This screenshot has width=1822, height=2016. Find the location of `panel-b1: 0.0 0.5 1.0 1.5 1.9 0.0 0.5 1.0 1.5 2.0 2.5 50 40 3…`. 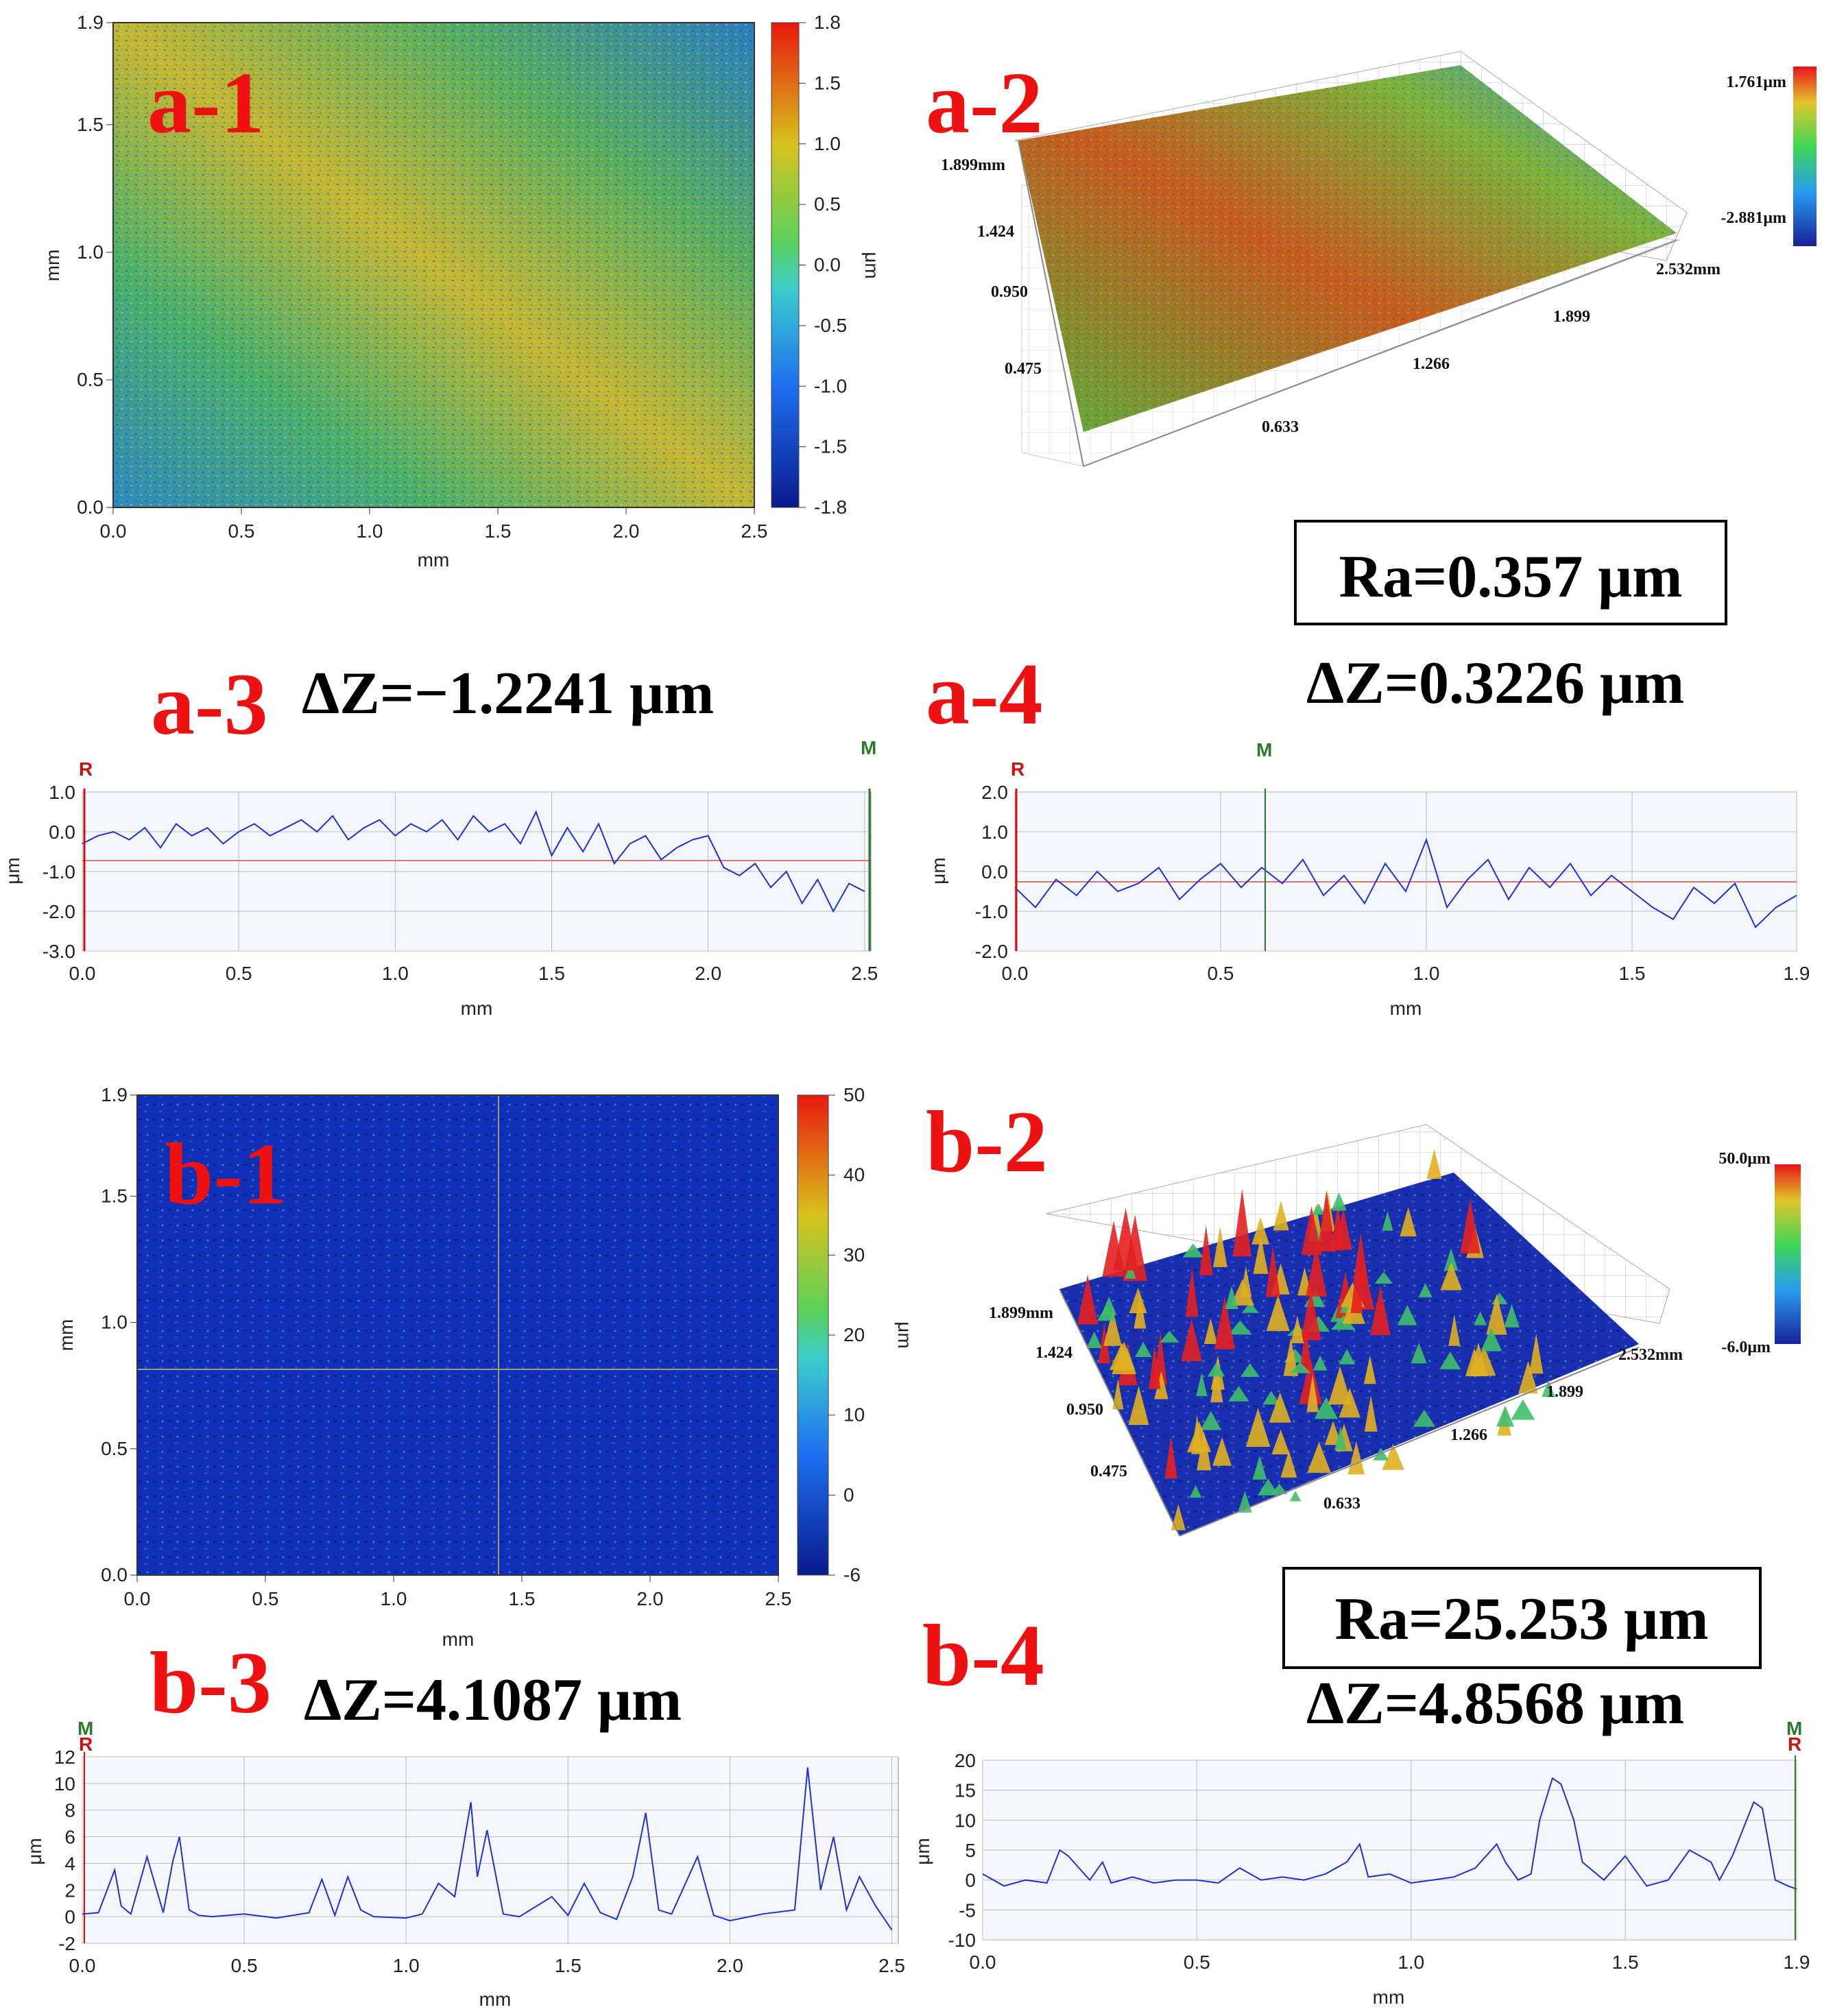

panel-b1: 0.0 0.5 1.0 1.5 1.9 0.0 0.5 1.0 1.5 2.0 2.5 50 40 3… is located at coordinates (485, 1367).